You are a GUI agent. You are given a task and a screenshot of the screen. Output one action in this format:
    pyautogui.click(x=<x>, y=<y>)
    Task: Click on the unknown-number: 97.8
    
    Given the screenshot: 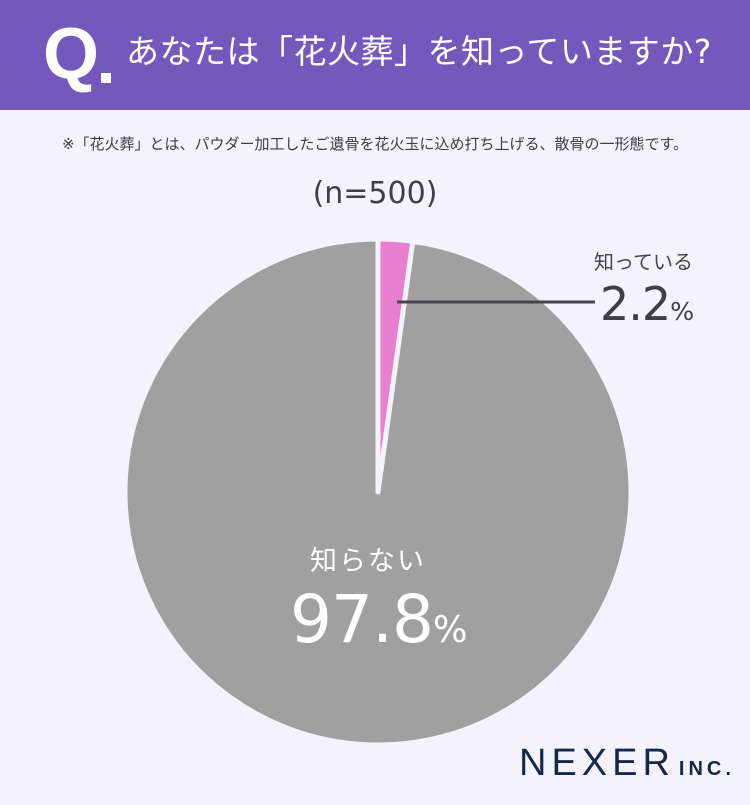 What is the action you would take?
    pyautogui.click(x=362, y=619)
    